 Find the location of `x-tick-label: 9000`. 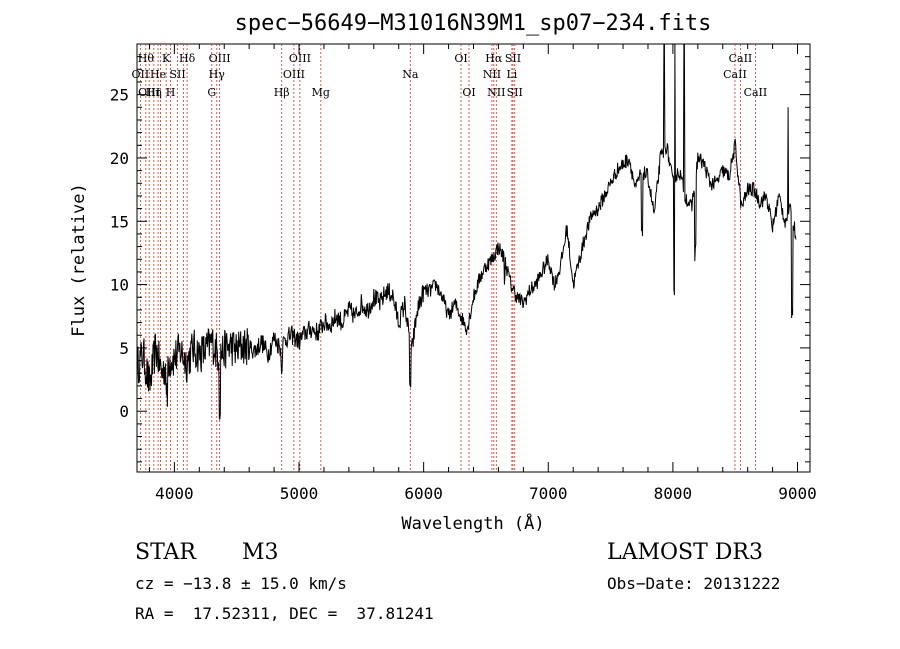

x-tick-label: 9000 is located at coordinates (797, 493).